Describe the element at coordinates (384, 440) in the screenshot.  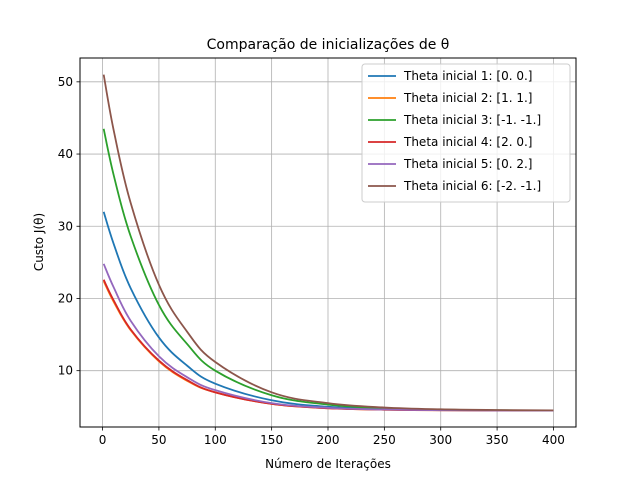
I see `x-tick-label: 250` at that location.